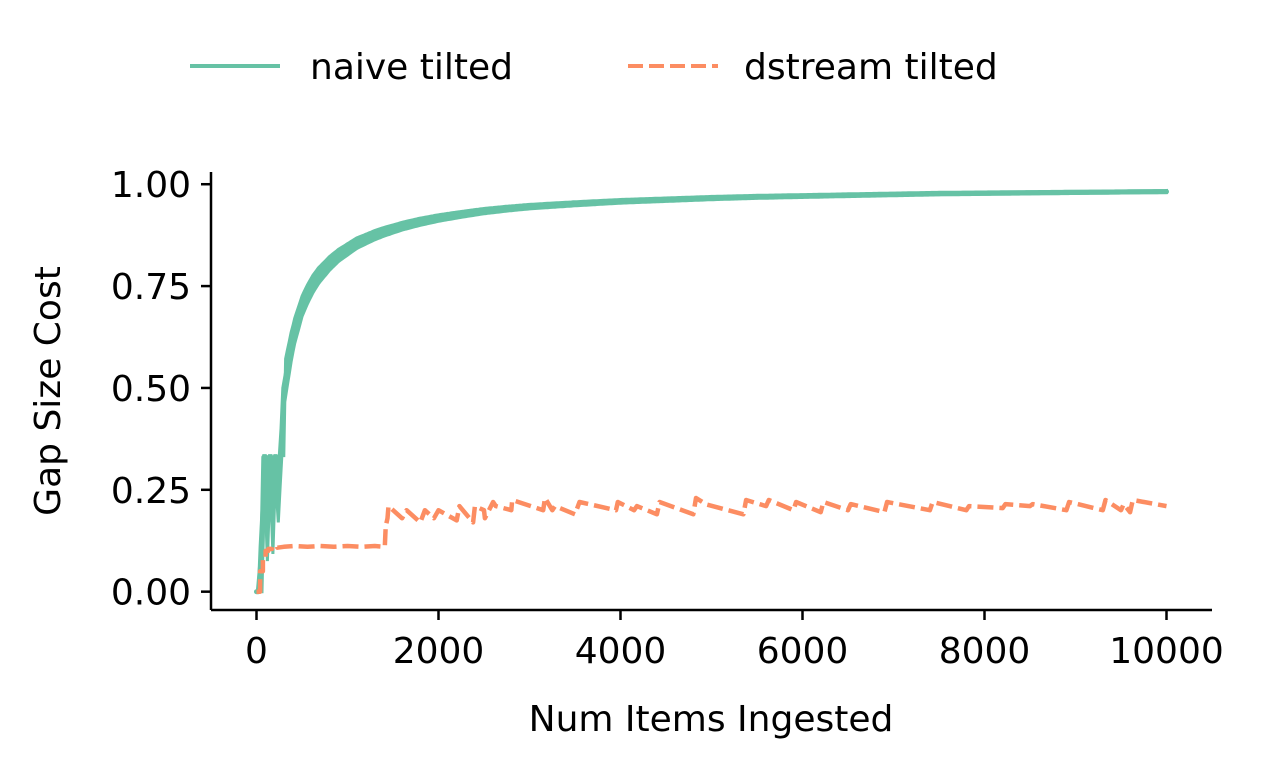  Describe the element at coordinates (871, 67) in the screenshot. I see `legend-label-dstream-tilted: dstream tilted` at that location.